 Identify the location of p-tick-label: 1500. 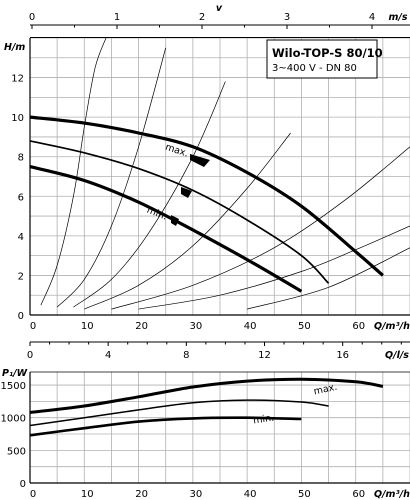
(13, 386).